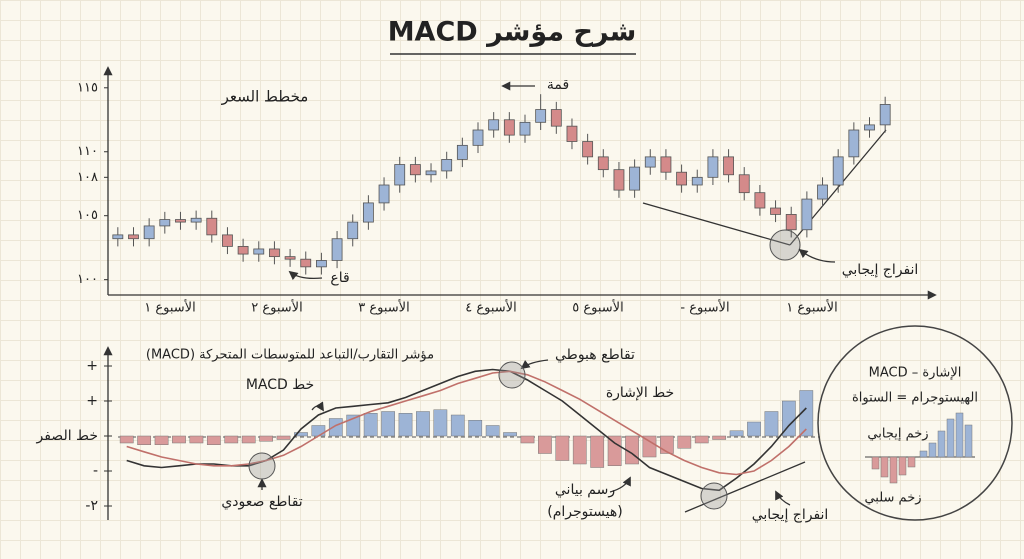  I want to click on y-tick-label: ١٠٨, so click(87, 177).